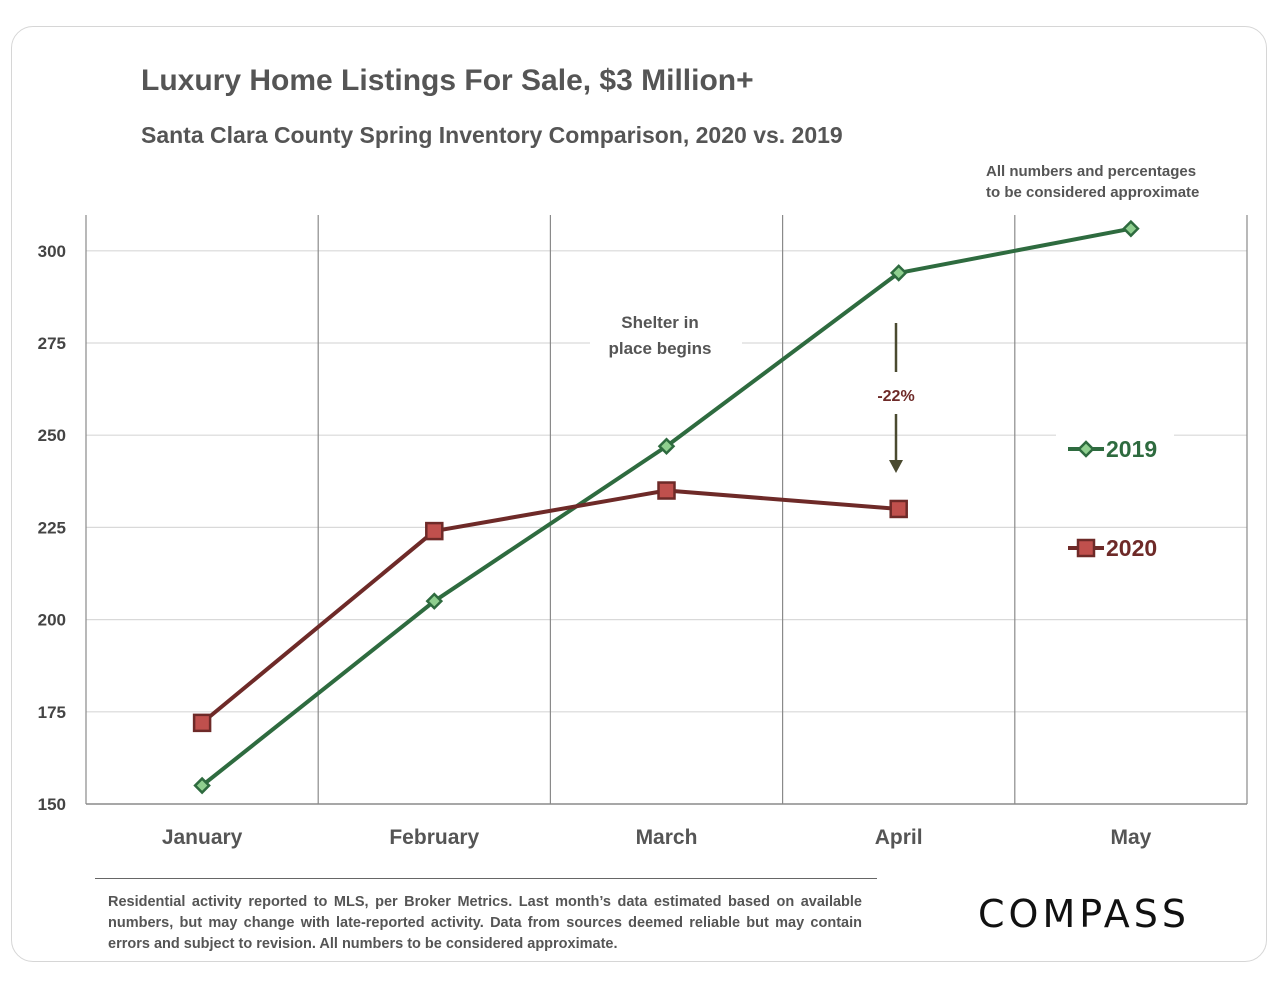 This screenshot has height=989, width=1280. I want to click on footnote-divider, so click(486, 878).